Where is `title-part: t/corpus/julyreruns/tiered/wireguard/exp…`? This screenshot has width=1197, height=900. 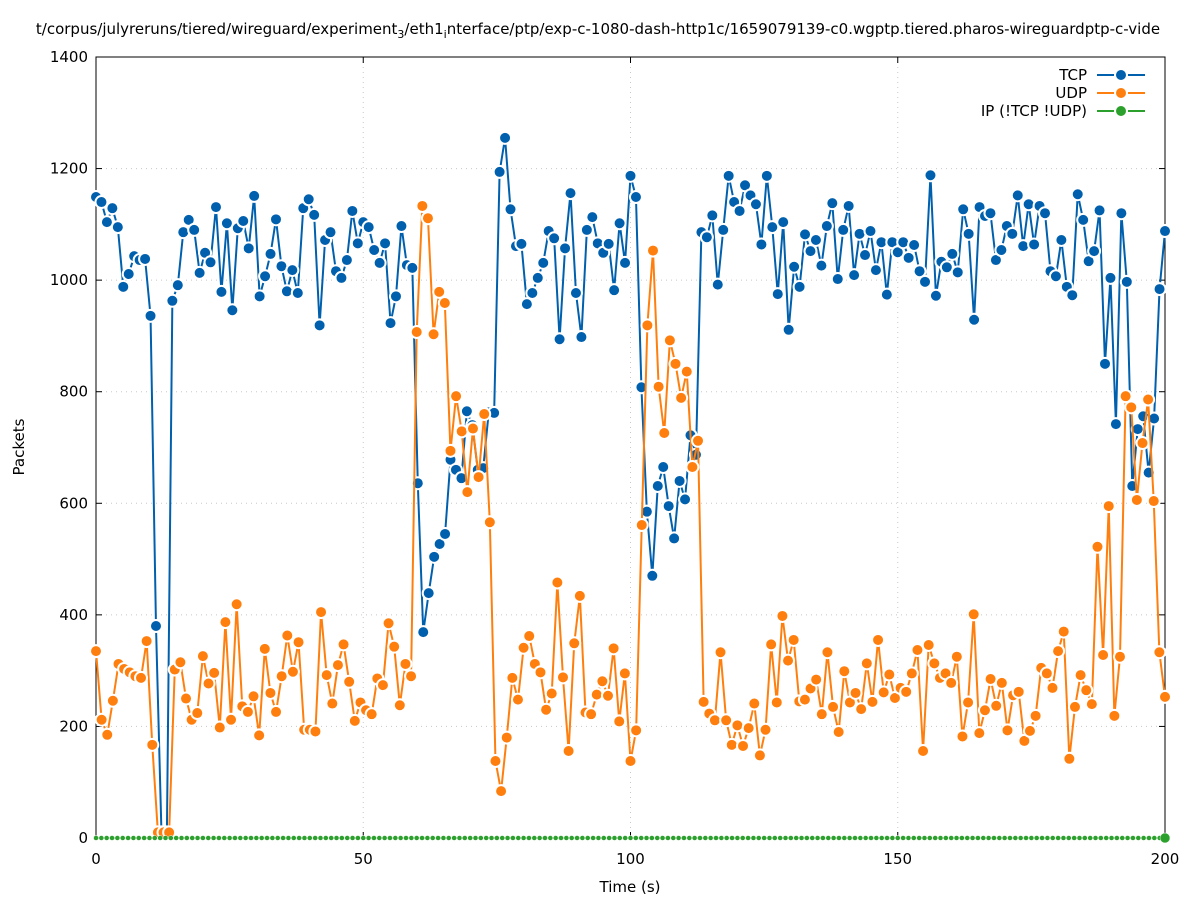
title-part: t/corpus/julyreruns/tiered/wireguard/exp… is located at coordinates (217, 29).